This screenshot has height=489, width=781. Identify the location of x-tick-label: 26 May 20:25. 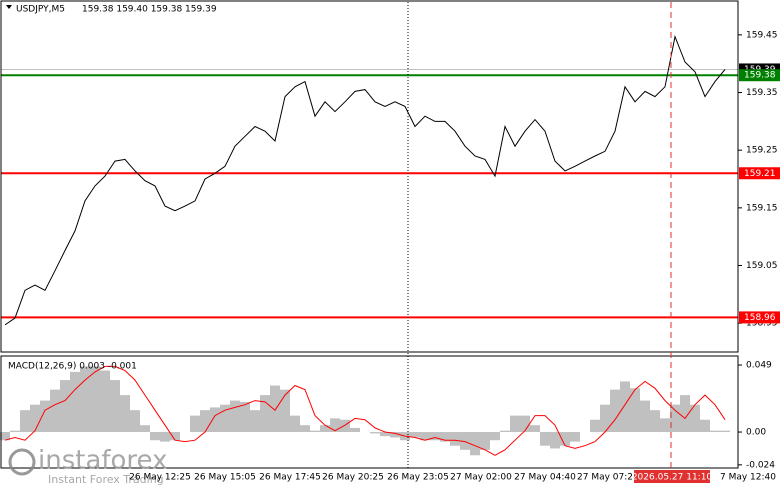
(353, 478).